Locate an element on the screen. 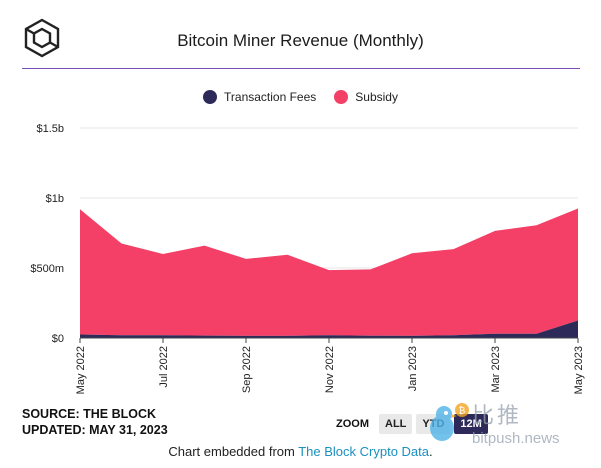 This screenshot has width=601, height=468. zoom-controls: ZOOM ALL YTD 12M is located at coordinates (412, 424).